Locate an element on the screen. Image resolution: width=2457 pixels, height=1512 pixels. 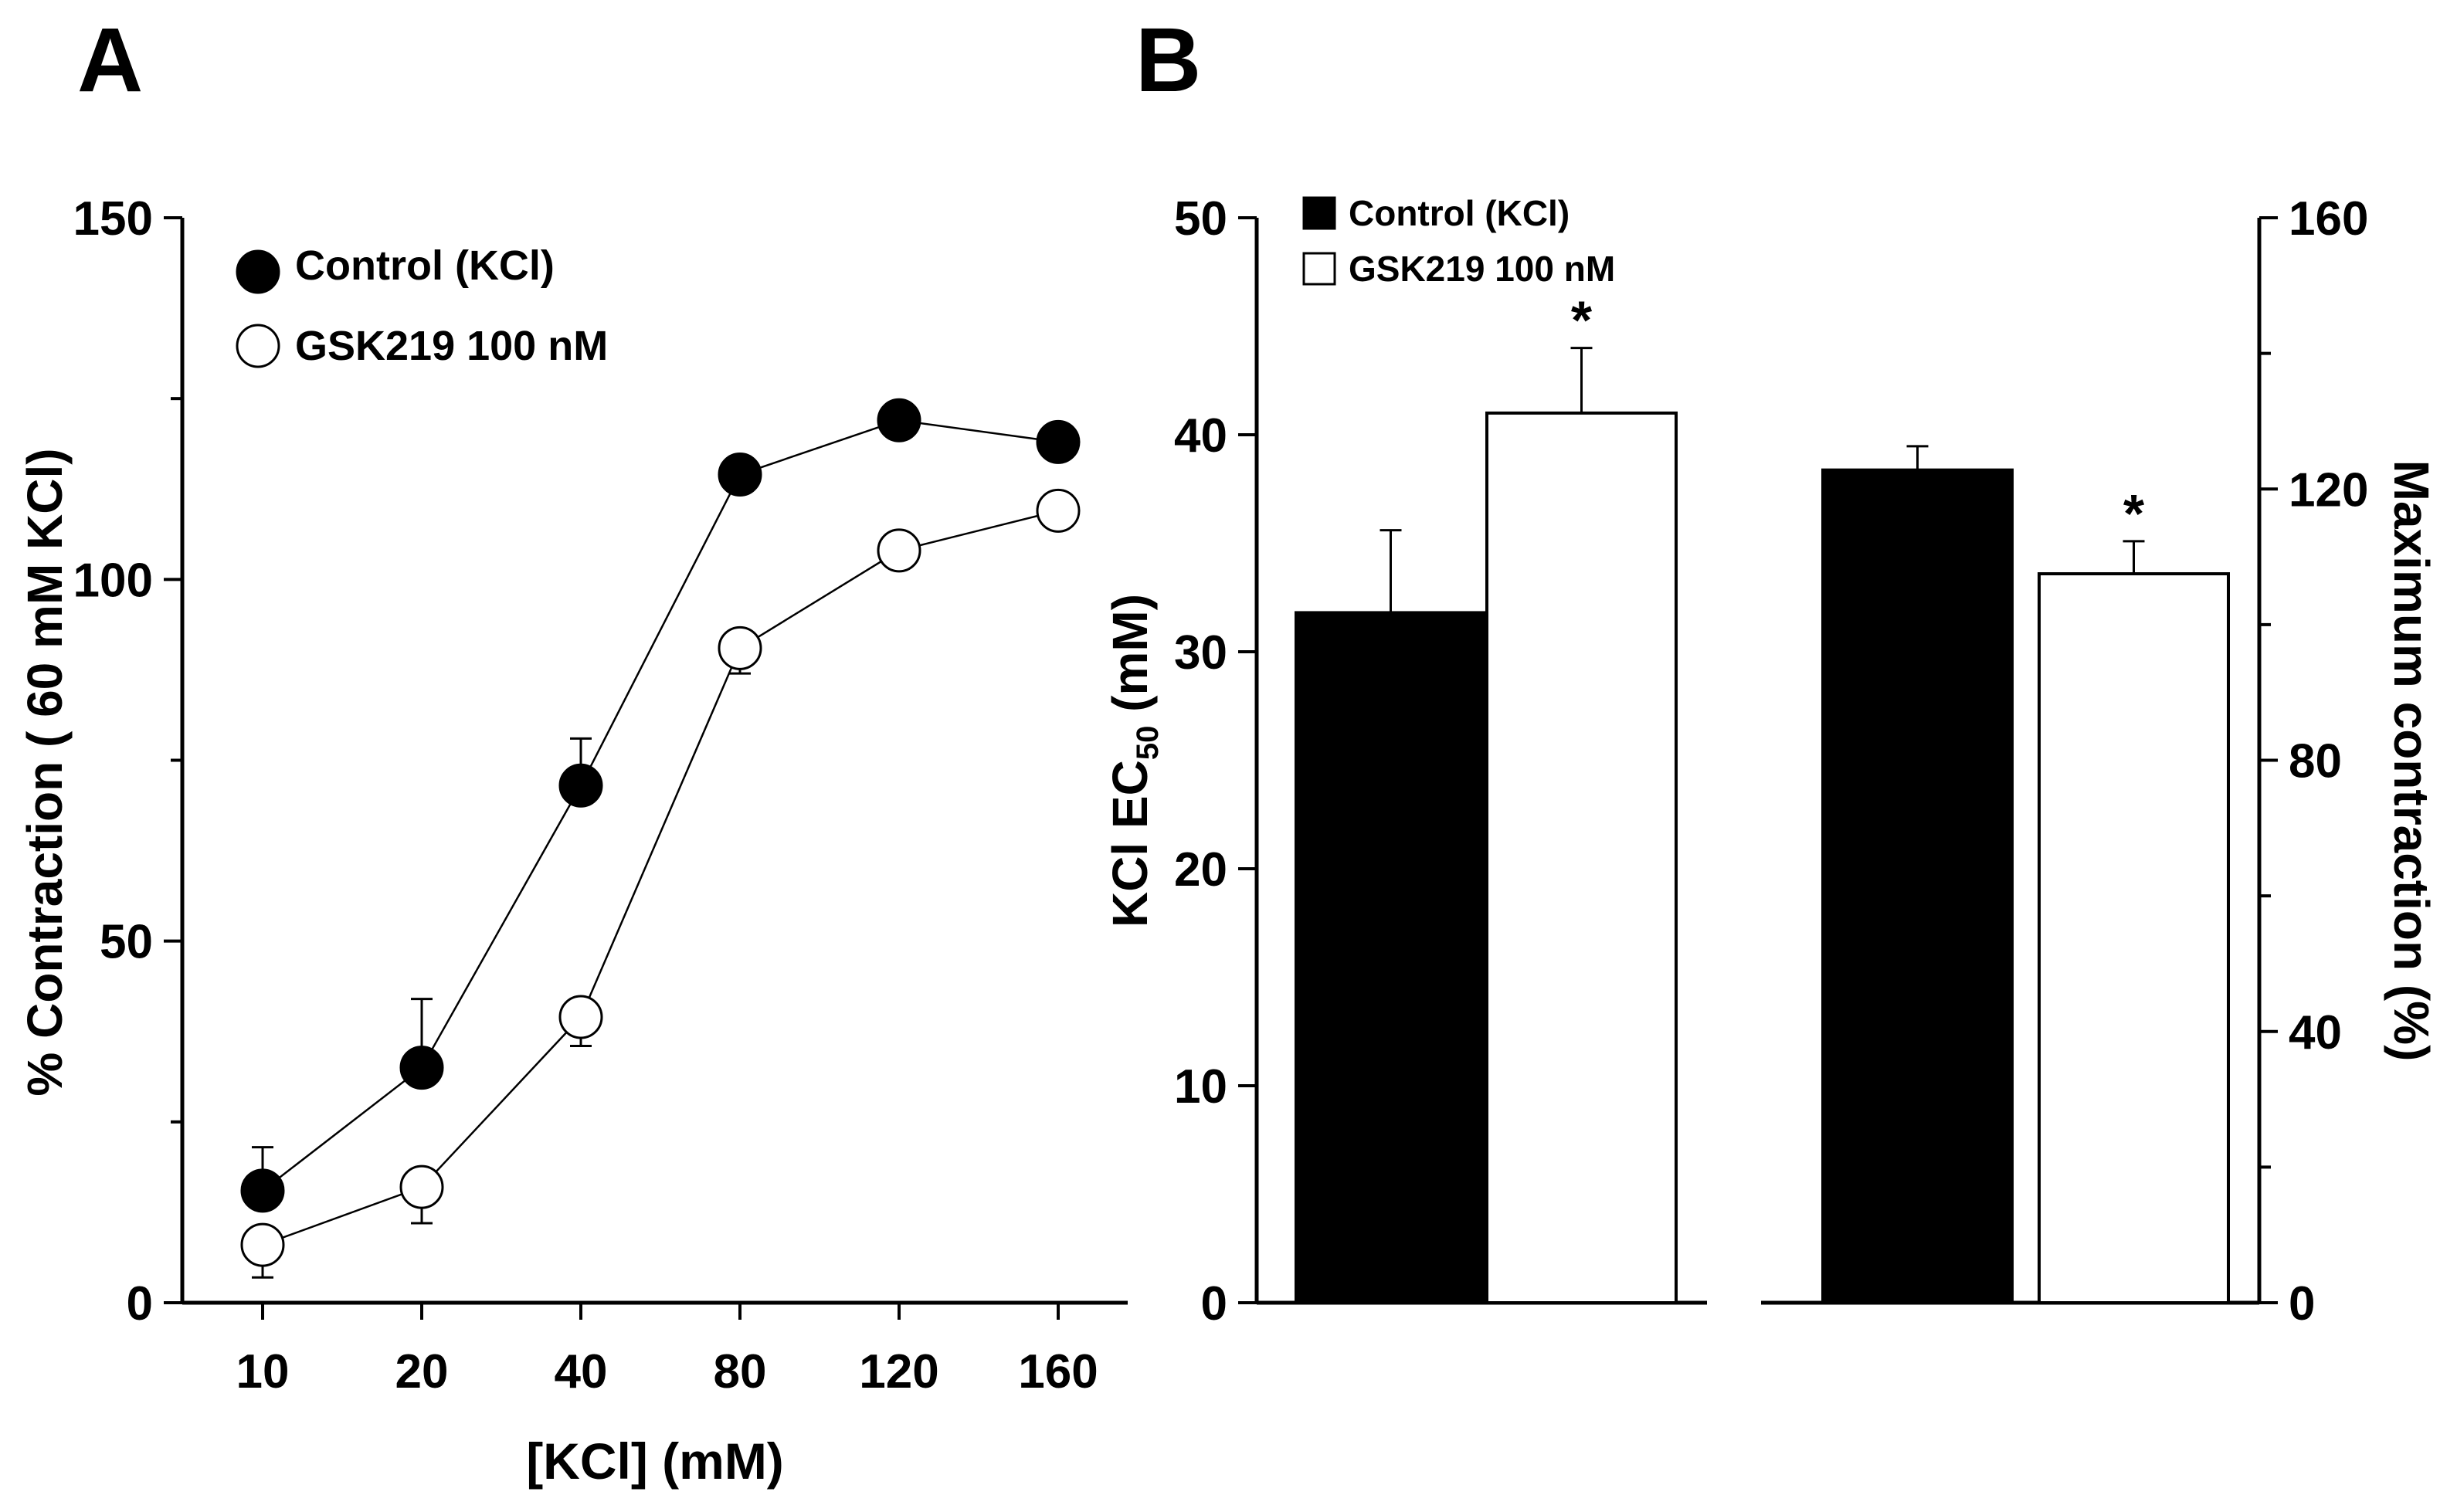
legend-b-control-swatch is located at coordinates (1319, 213).